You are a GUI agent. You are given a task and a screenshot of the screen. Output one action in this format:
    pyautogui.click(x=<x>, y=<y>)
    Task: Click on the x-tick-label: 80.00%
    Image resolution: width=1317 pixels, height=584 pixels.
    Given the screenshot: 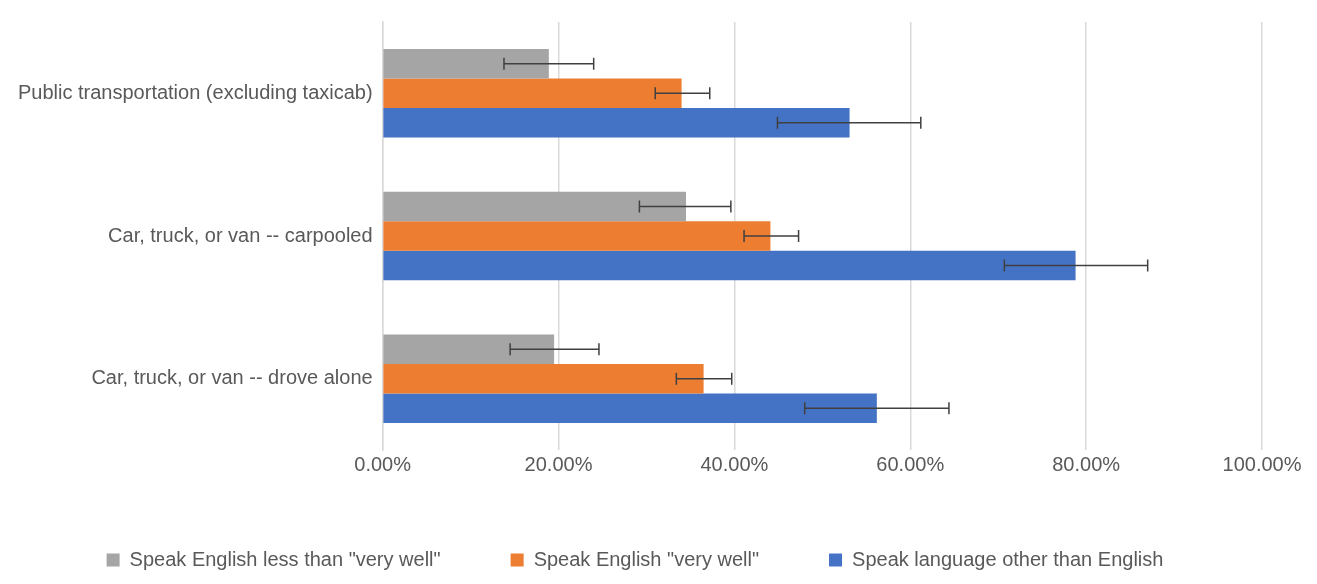 What is the action you would take?
    pyautogui.click(x=1086, y=463)
    